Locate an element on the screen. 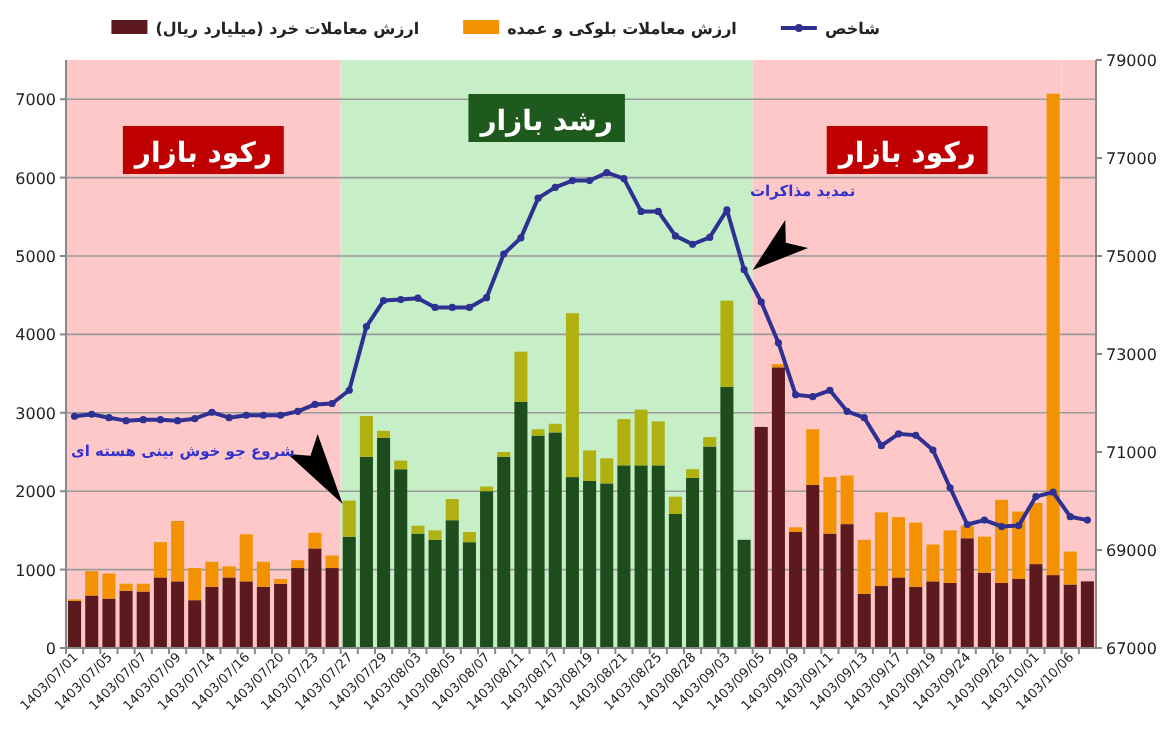  y-tick-label: 6000 is located at coordinates (35, 178).